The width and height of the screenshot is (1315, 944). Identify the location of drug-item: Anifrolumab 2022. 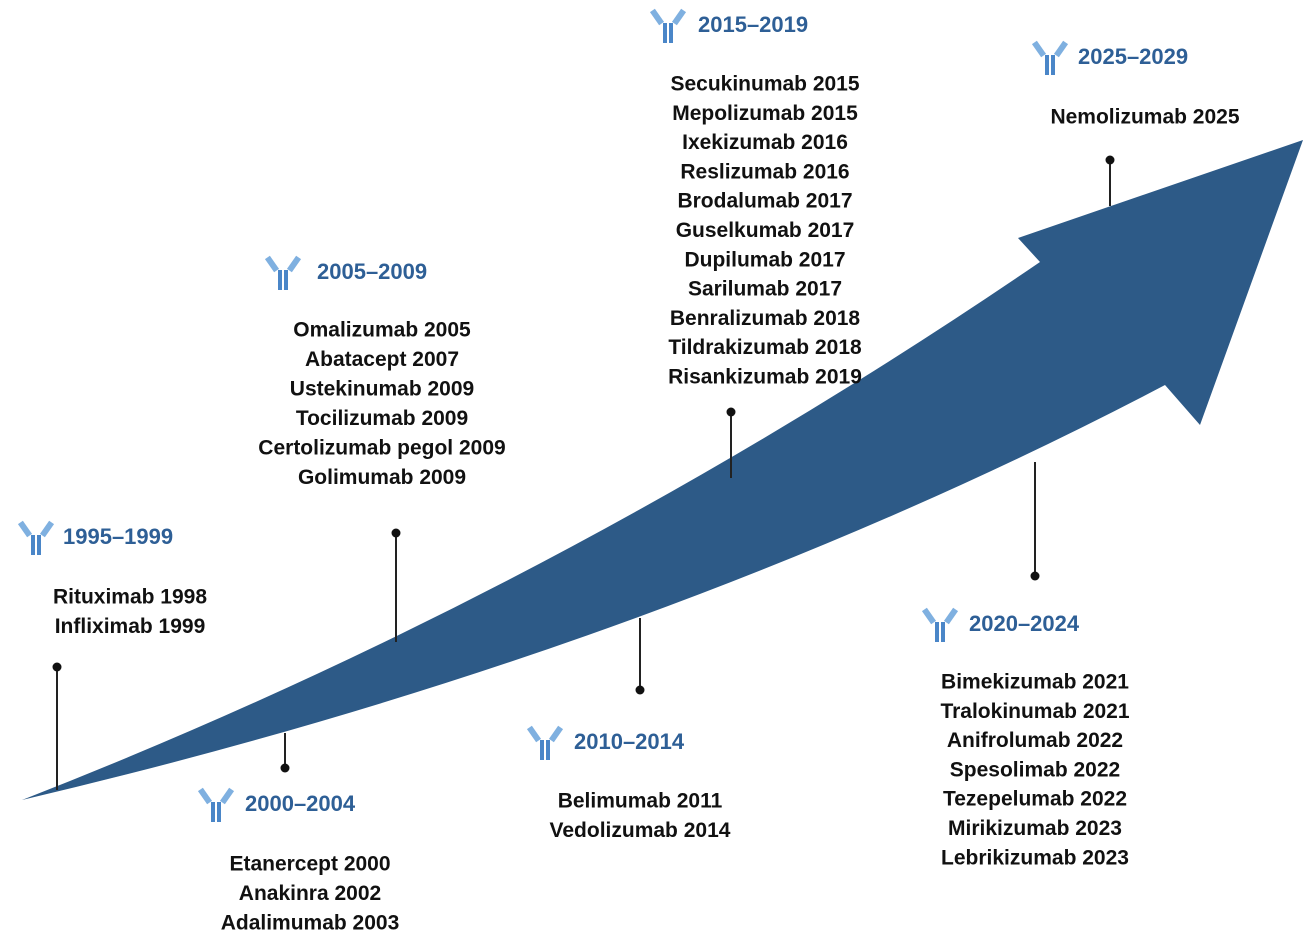
(1035, 740).